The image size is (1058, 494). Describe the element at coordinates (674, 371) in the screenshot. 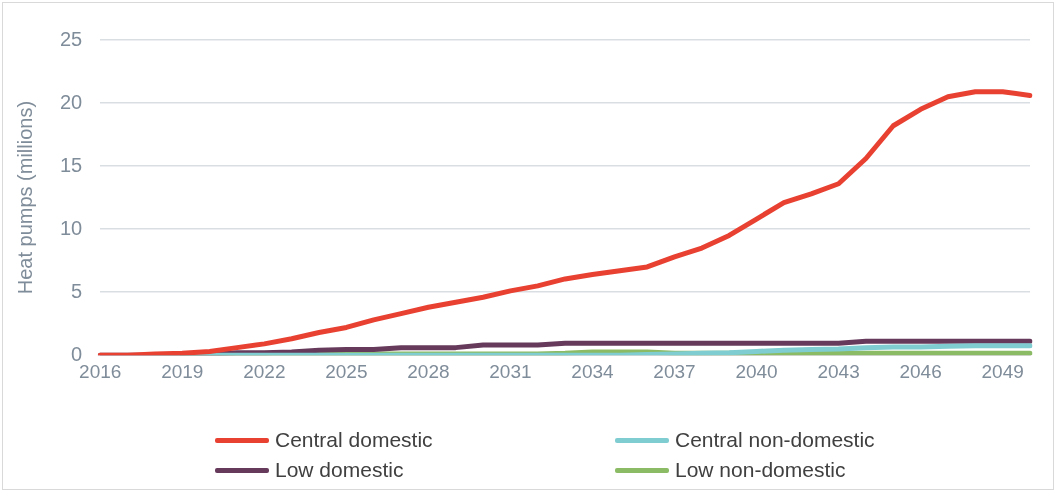

I see `x-tick-label: 2037` at that location.